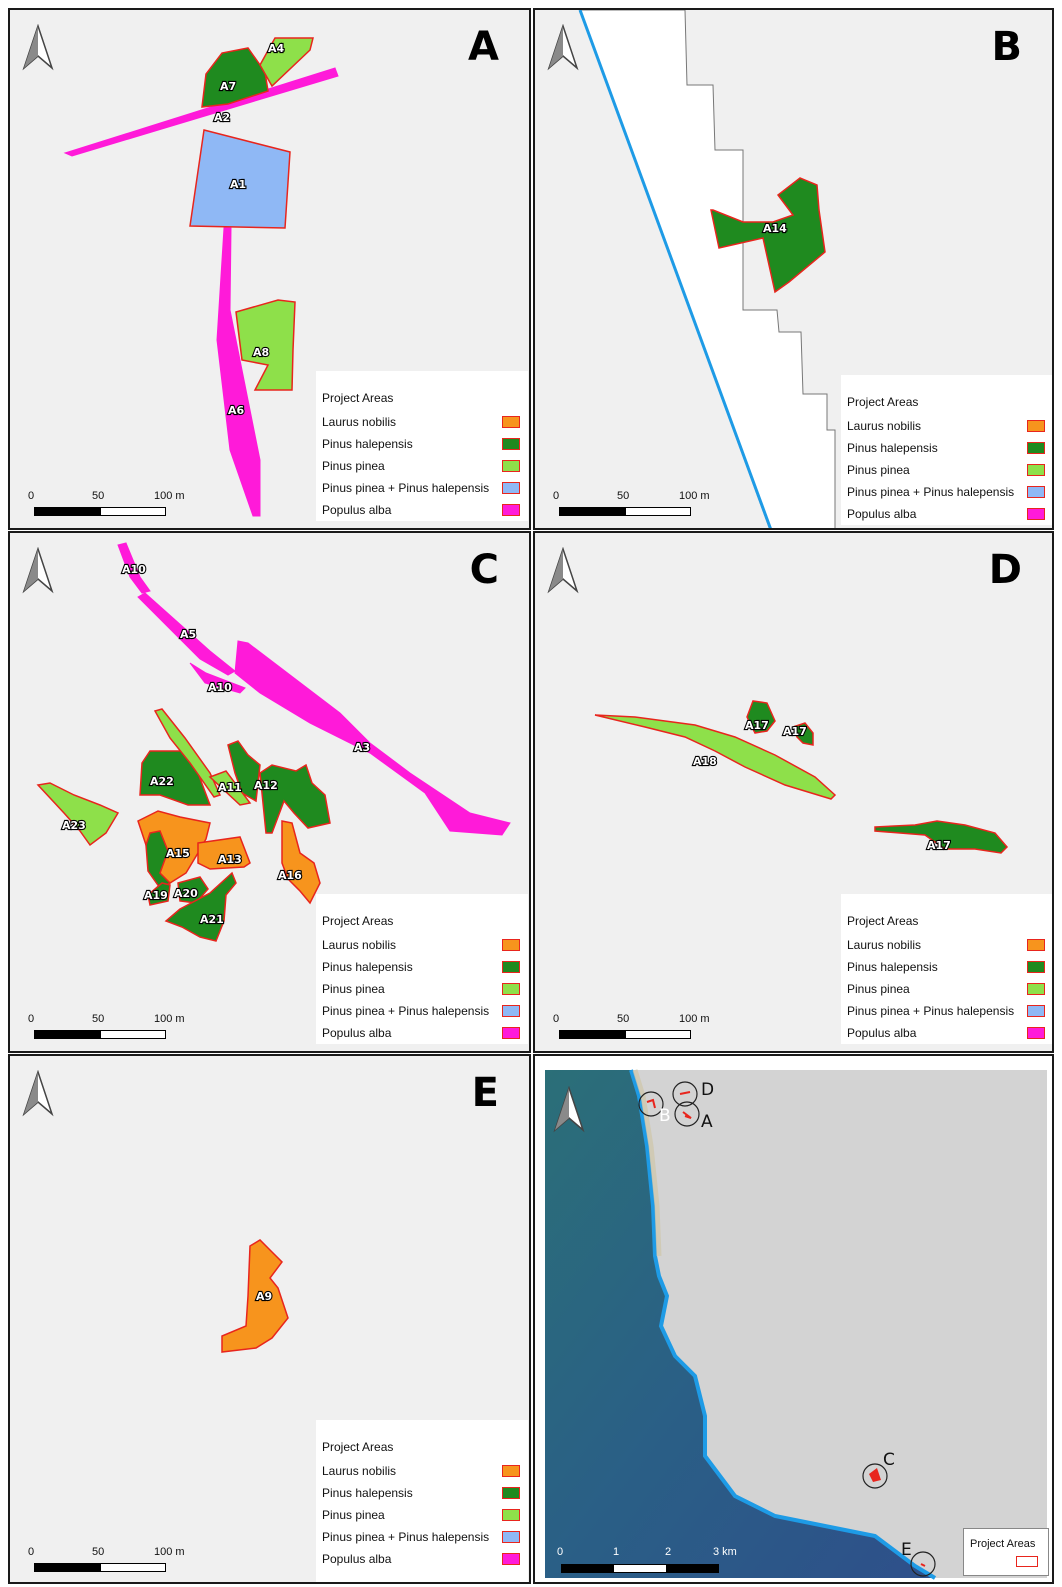 The image size is (1062, 1587). What do you see at coordinates (193, 890) in the screenshot?
I see `area-a20` at bounding box center [193, 890].